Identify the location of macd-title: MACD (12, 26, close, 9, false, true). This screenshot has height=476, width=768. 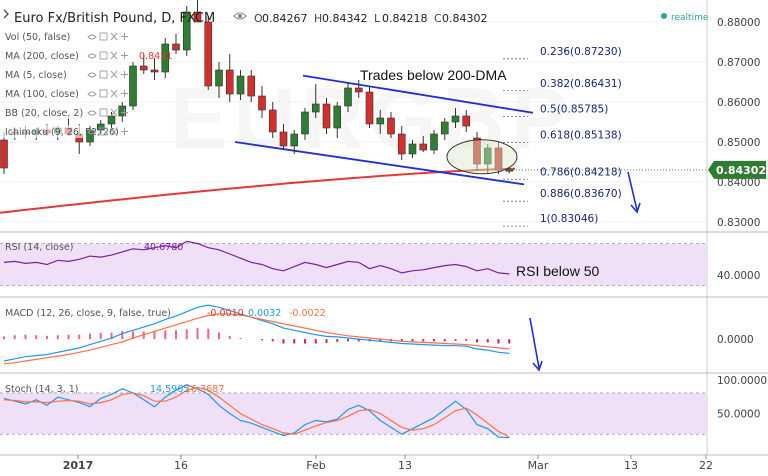
(88, 313).